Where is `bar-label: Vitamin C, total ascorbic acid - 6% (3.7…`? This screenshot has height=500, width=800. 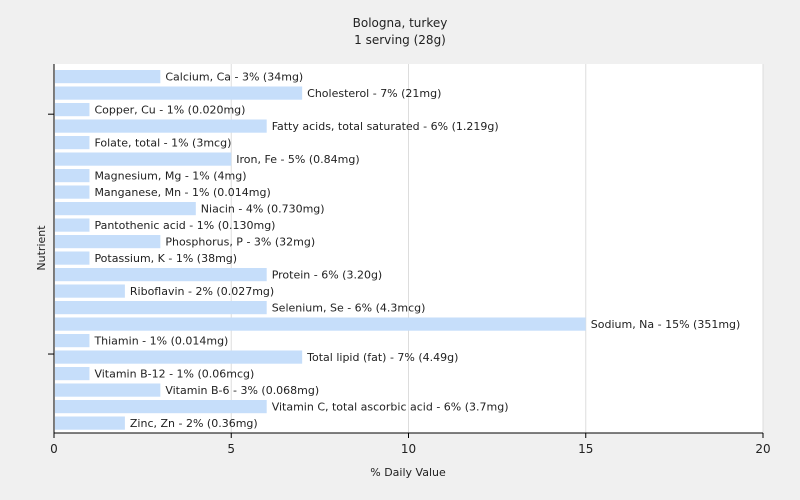
bar-label: Vitamin C, total ascorbic acid - 6% (3.7… is located at coordinates (390, 407).